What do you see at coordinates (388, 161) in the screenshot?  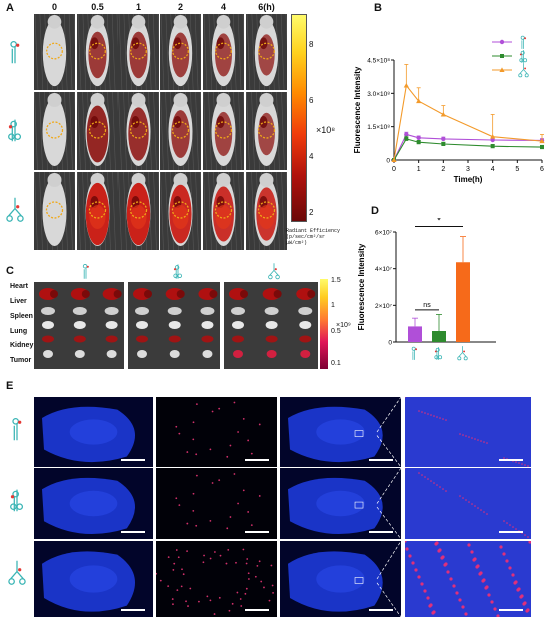 I see `chart-b-ytick: 0` at bounding box center [388, 161].